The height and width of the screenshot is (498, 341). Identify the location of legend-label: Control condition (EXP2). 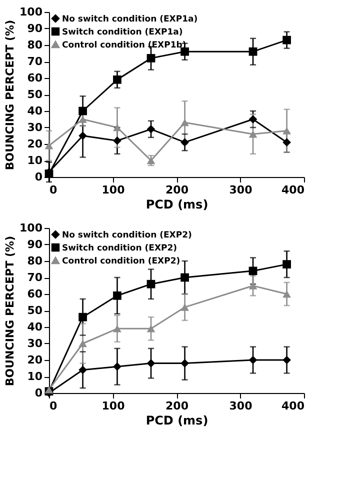
(121, 261).